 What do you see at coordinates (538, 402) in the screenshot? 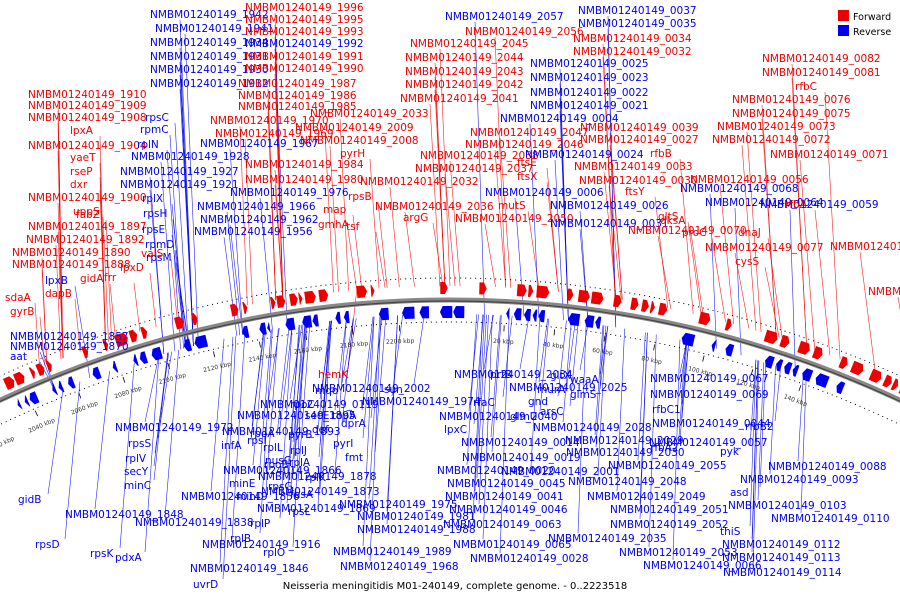
I see `gene-label: gnd` at bounding box center [538, 402].